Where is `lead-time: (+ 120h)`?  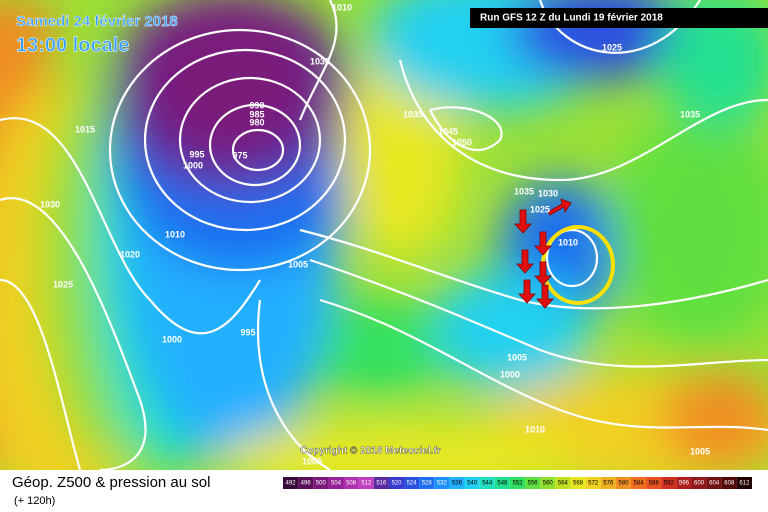 lead-time: (+ 120h) is located at coordinates (34, 501).